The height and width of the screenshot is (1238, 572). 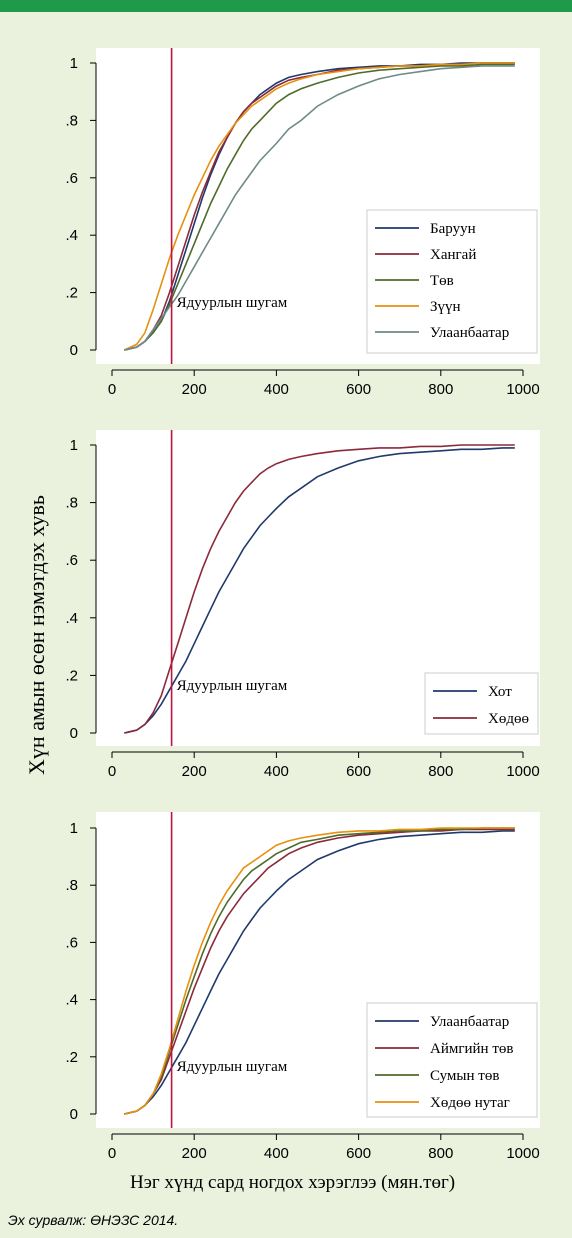 I want to click on source-note: Эх сурвалж: ӨНЭЗС 2014., so click(x=93, y=1220).